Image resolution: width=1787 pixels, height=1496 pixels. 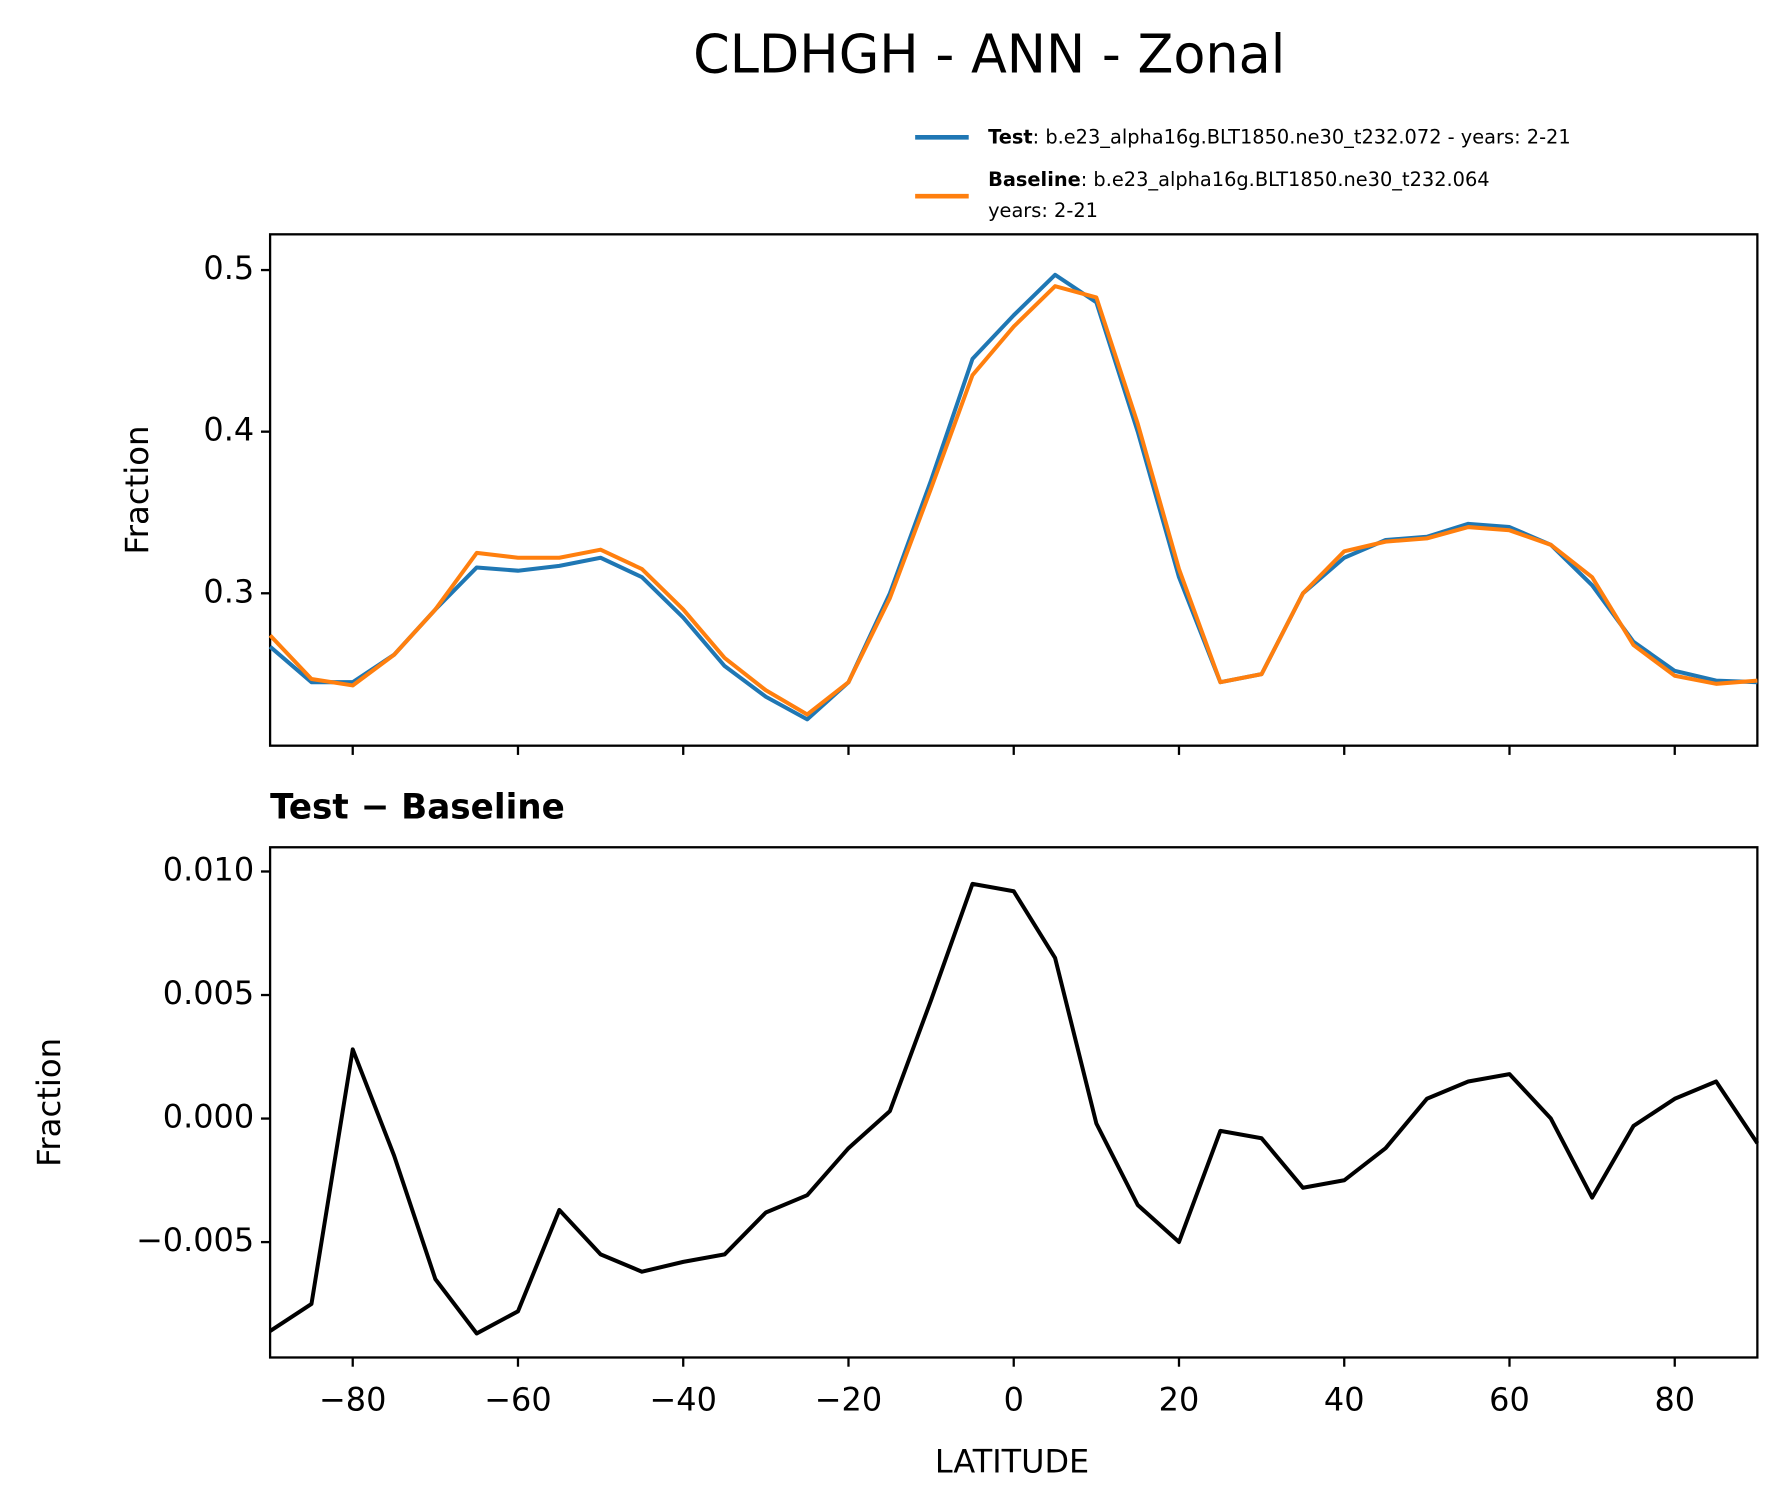 I want to click on y-tick-label: 0.3, so click(x=228, y=591).